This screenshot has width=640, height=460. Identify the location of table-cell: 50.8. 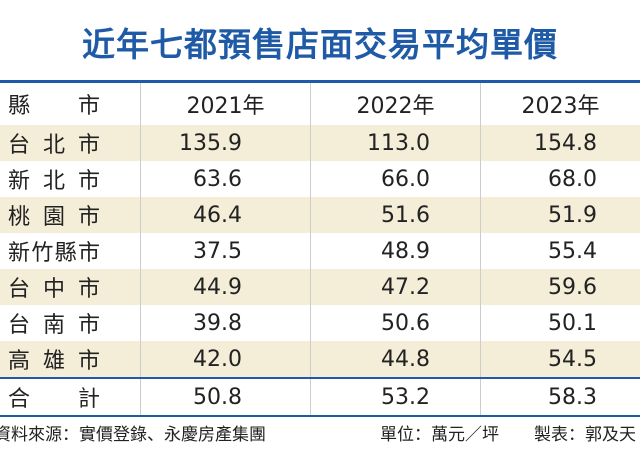
(225, 397).